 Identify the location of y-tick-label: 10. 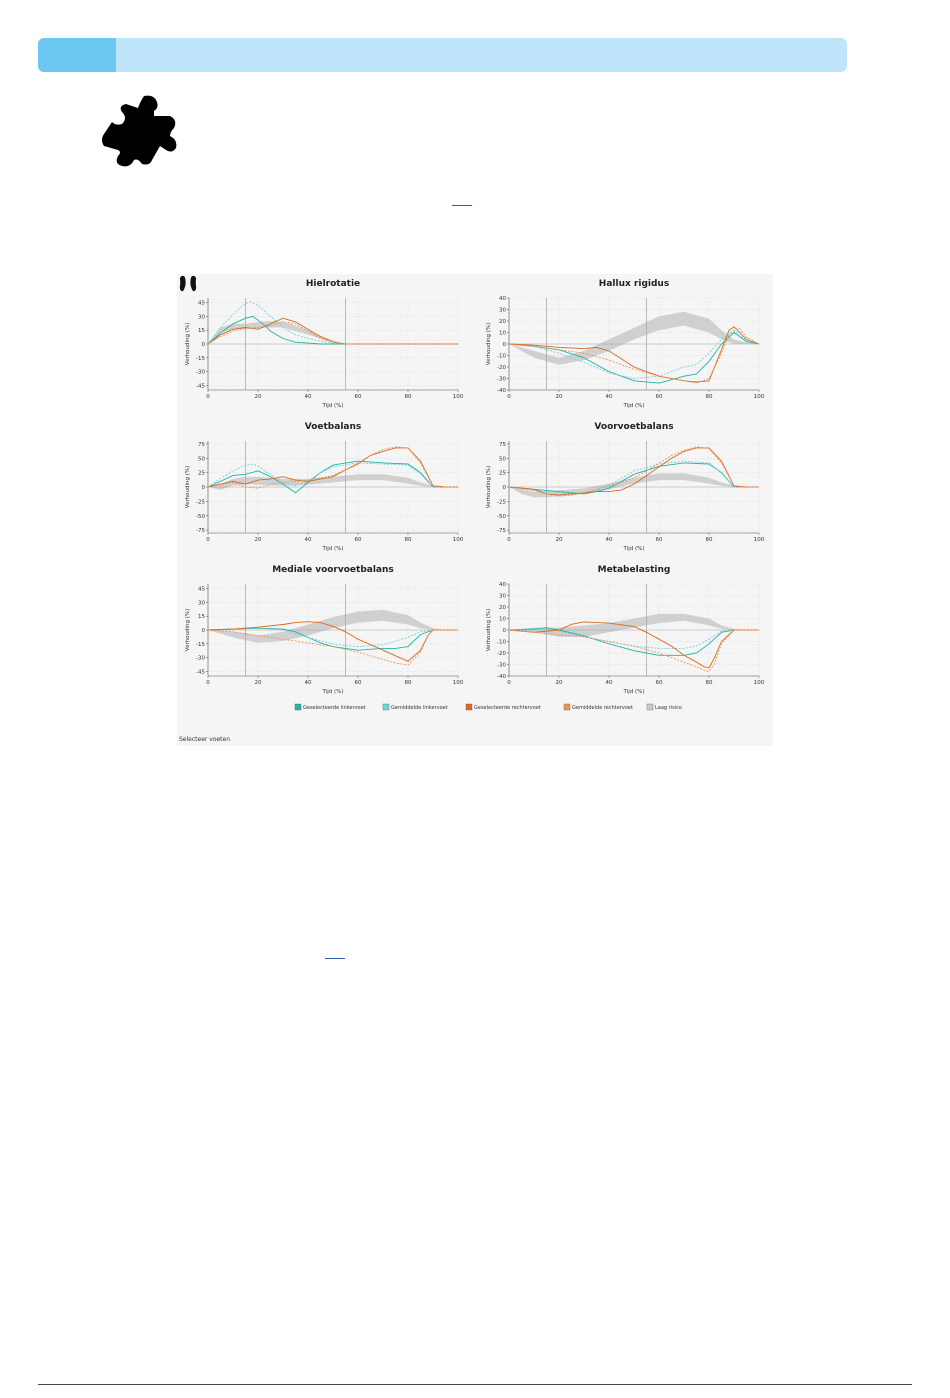
(502, 334).